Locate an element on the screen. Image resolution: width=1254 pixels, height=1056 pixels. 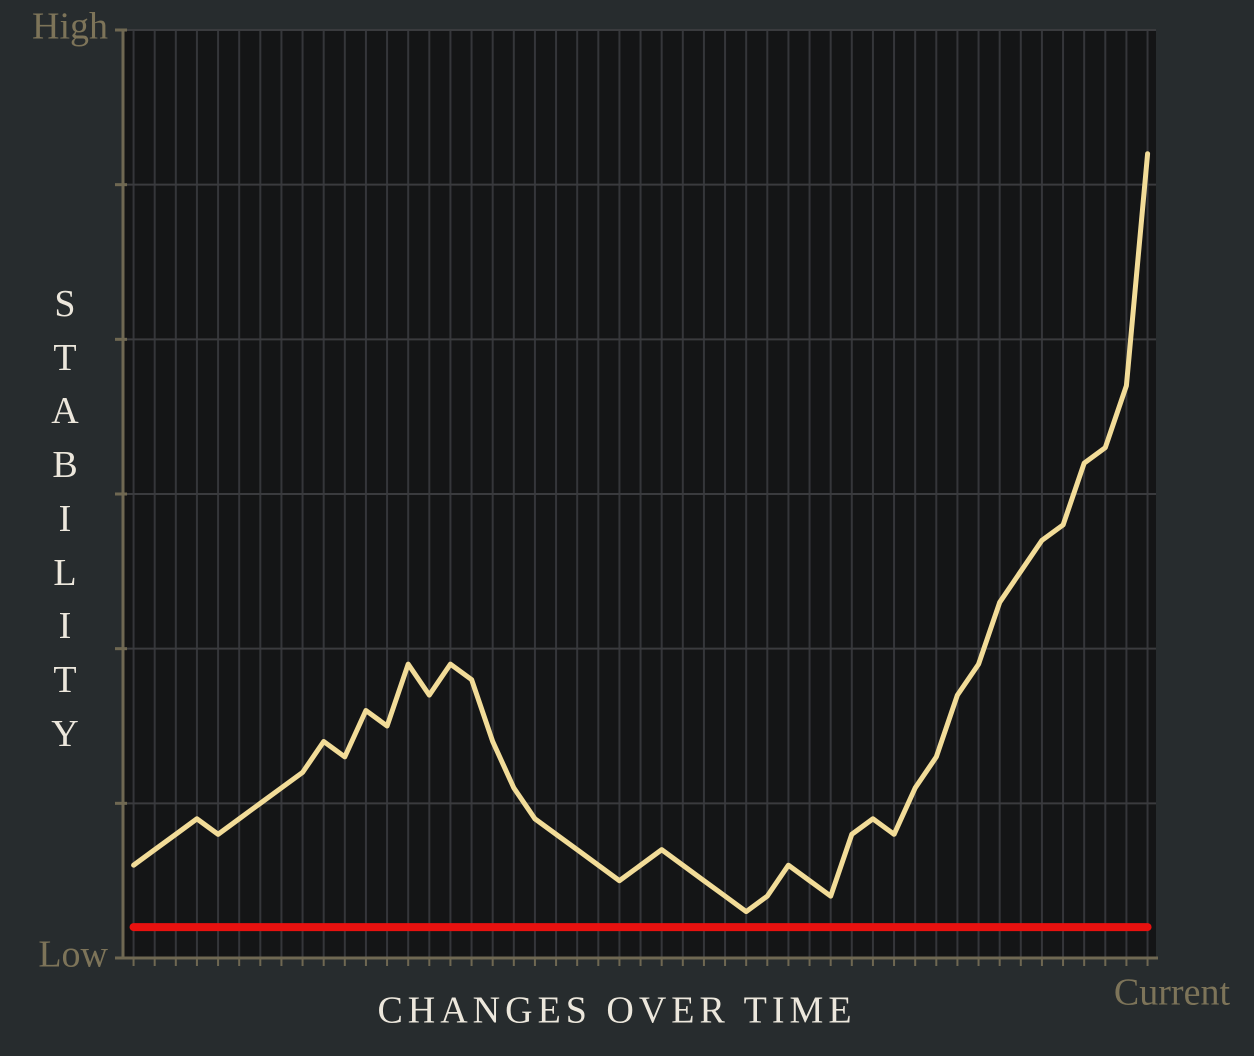
x-axis-label: CHANGES OVER TIME is located at coordinates (616, 1011).